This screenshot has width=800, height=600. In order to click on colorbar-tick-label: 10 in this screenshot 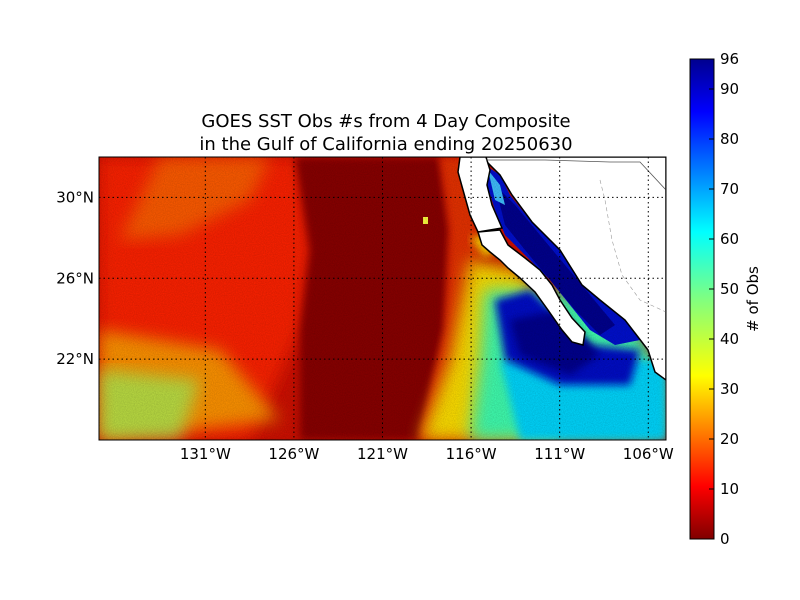, I will do `click(729, 489)`.